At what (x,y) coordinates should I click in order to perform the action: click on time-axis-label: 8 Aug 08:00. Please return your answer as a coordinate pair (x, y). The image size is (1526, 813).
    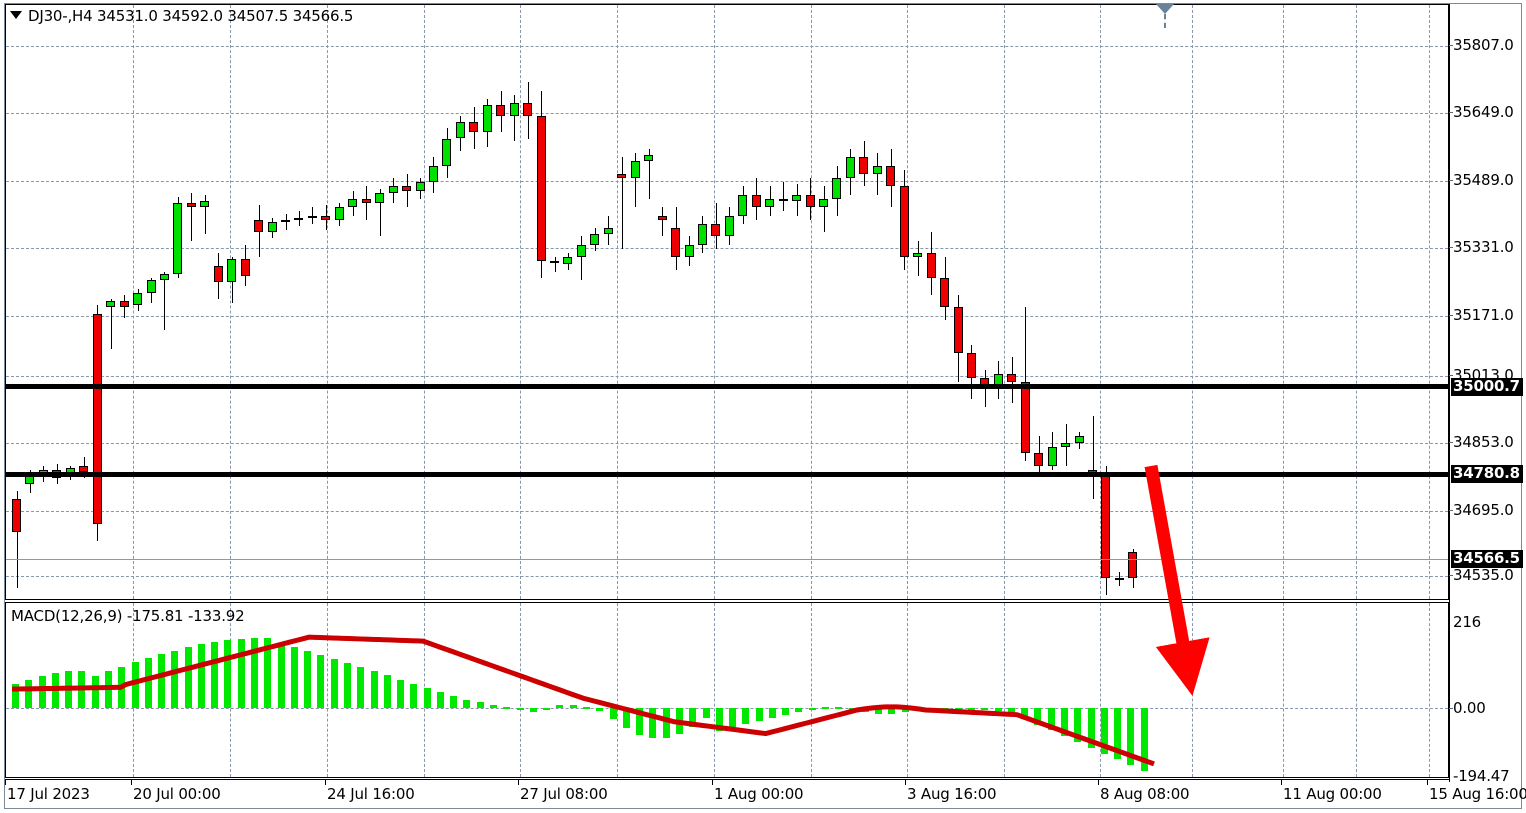
    Looking at the image, I should click on (1145, 794).